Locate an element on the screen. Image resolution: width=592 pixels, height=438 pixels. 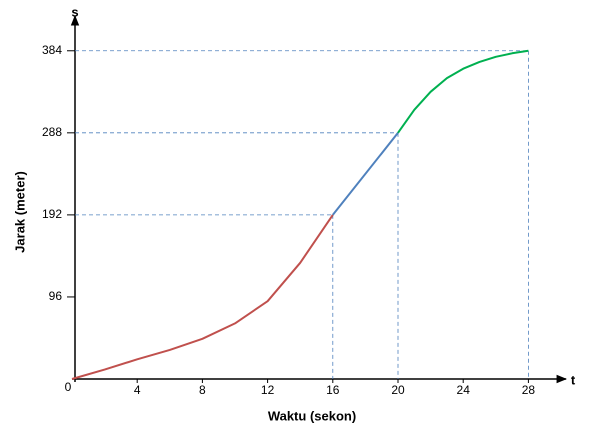
x-tick-label: 0 is located at coordinates (68, 387).